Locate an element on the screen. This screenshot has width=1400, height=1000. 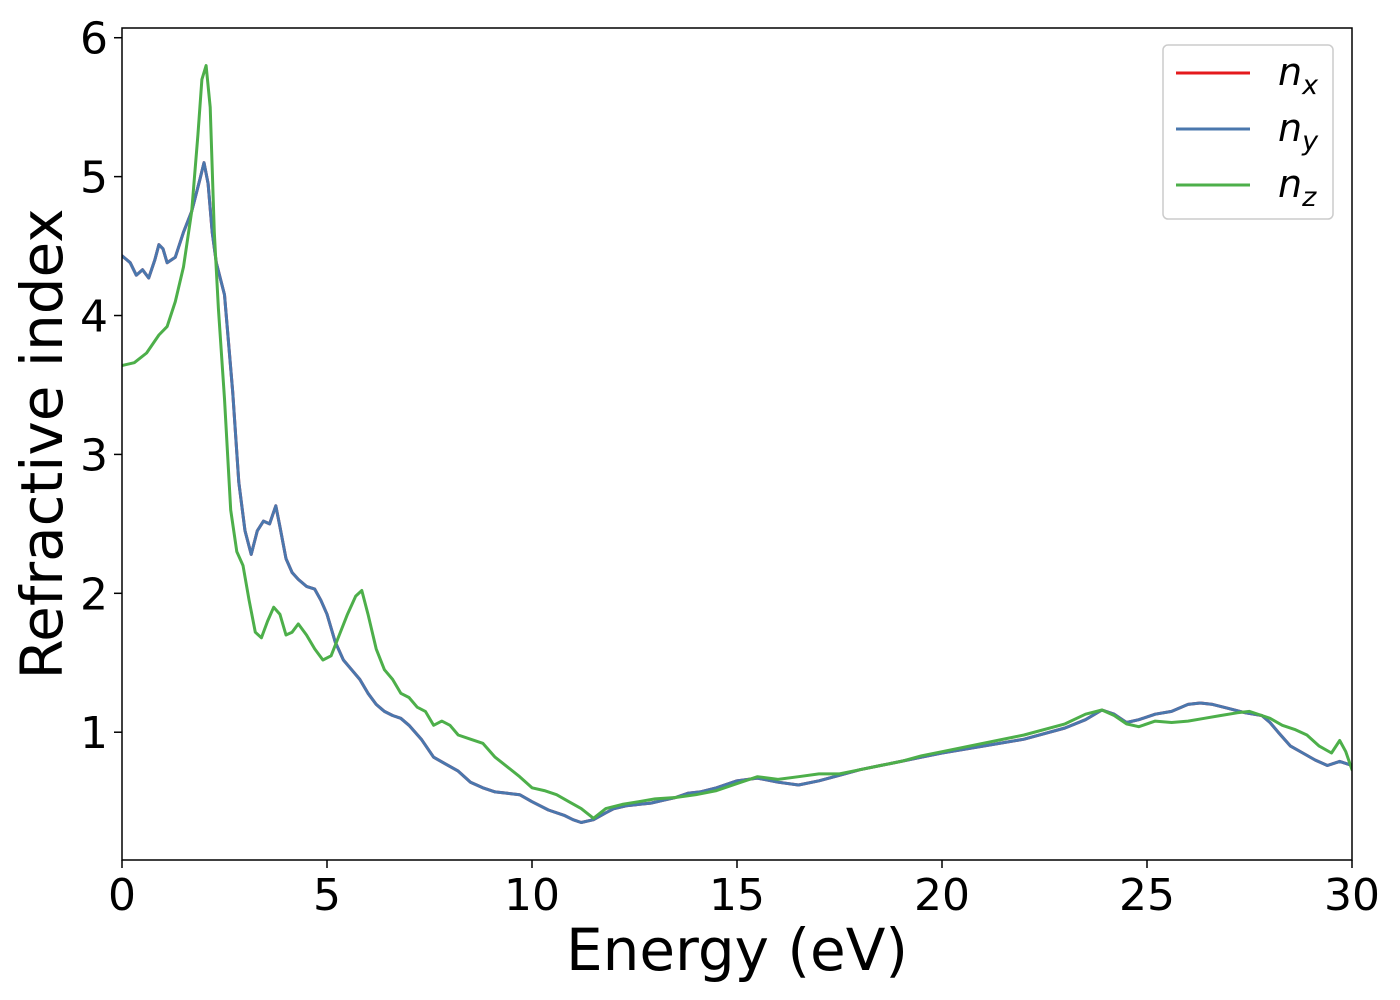
x-axis-label: Energy (eV) is located at coordinates (737, 950).